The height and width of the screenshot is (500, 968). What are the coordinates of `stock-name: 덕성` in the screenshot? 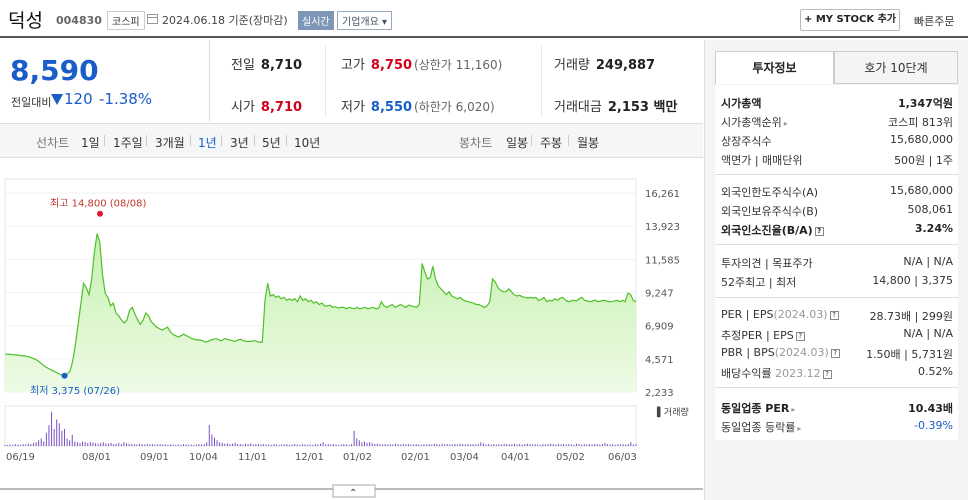 It's located at (25, 21).